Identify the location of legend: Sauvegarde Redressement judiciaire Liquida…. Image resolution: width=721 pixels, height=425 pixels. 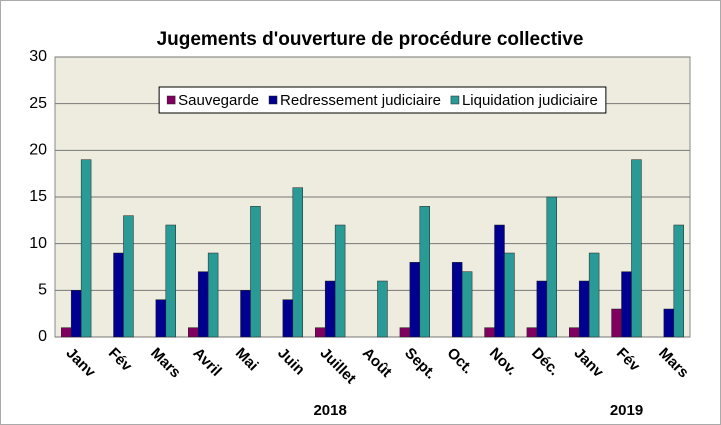
(382, 100).